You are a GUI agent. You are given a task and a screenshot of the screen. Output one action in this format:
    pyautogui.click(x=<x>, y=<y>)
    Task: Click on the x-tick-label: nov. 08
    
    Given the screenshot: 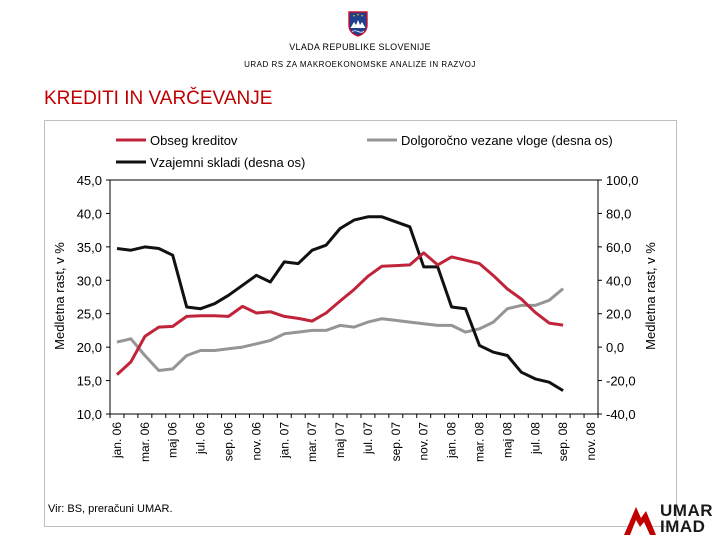 What is the action you would take?
    pyautogui.click(x=591, y=441)
    